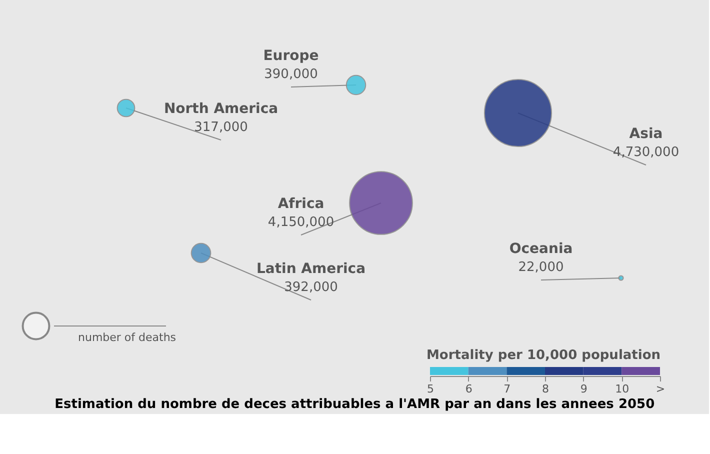 Image resolution: width=710 pixels, height=454 pixels. I want to click on text: Estimation du nombre de deces attribuables a l'AMR par an dans les annees 2050, so click(354, 404).